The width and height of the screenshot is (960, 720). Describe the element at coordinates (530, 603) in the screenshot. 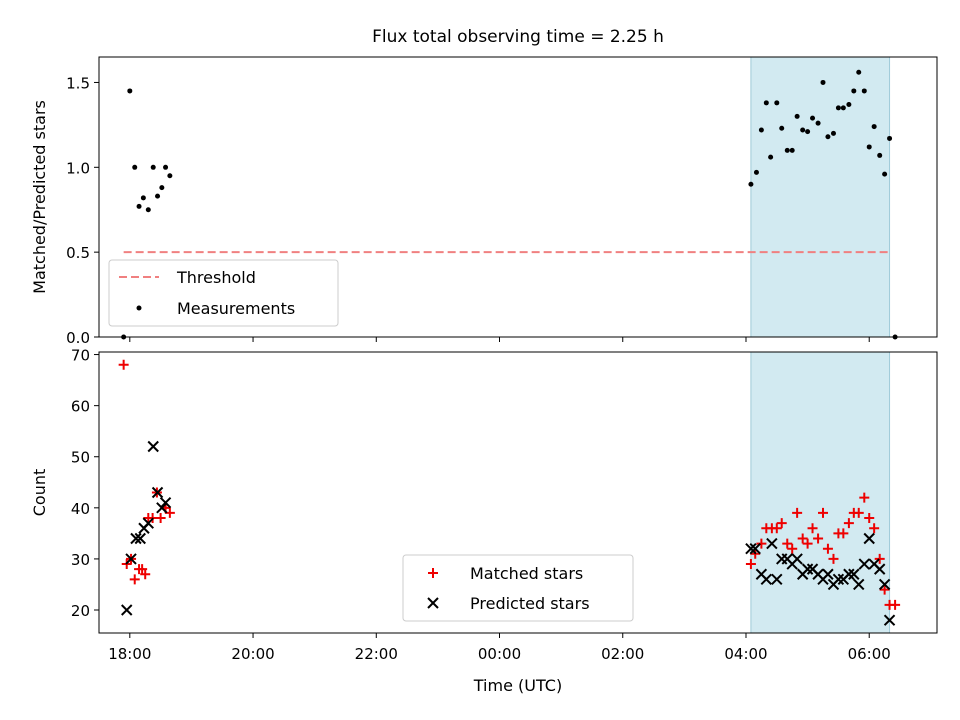

I see `legend-predicted-label: Predicted stars` at that location.